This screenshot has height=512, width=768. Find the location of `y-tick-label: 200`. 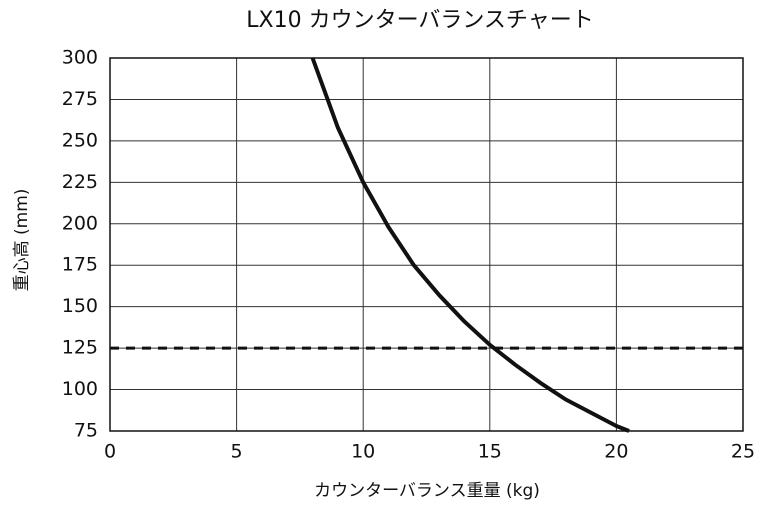

y-tick-label: 200 is located at coordinates (80, 223).